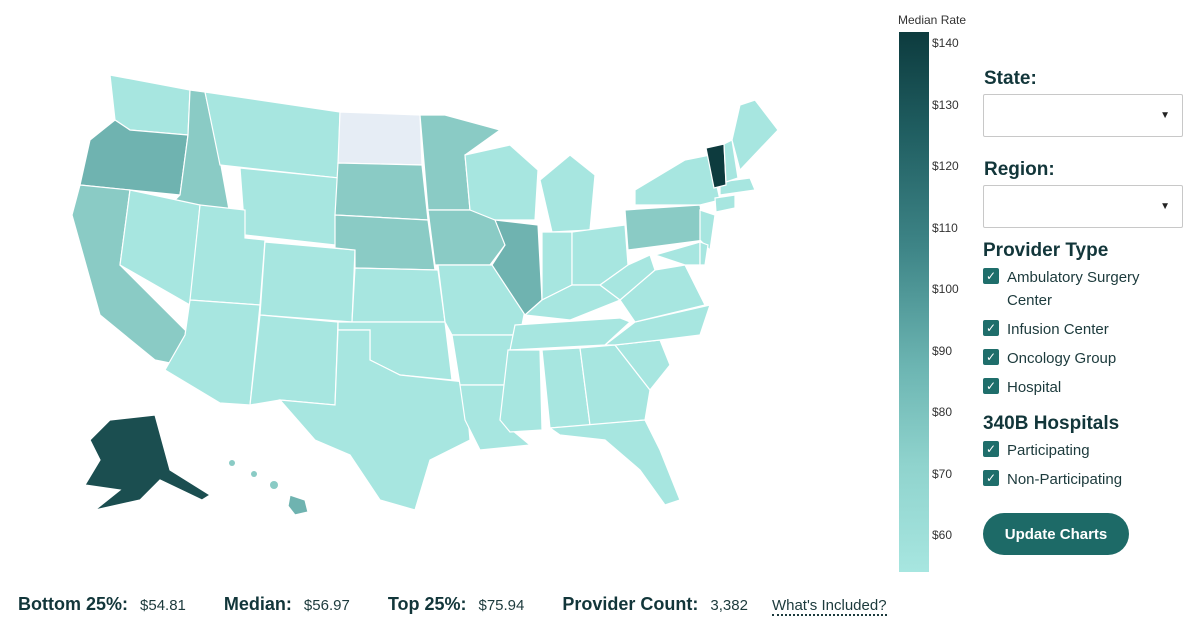  I want to click on legend-tick-label: $120, so click(945, 166).